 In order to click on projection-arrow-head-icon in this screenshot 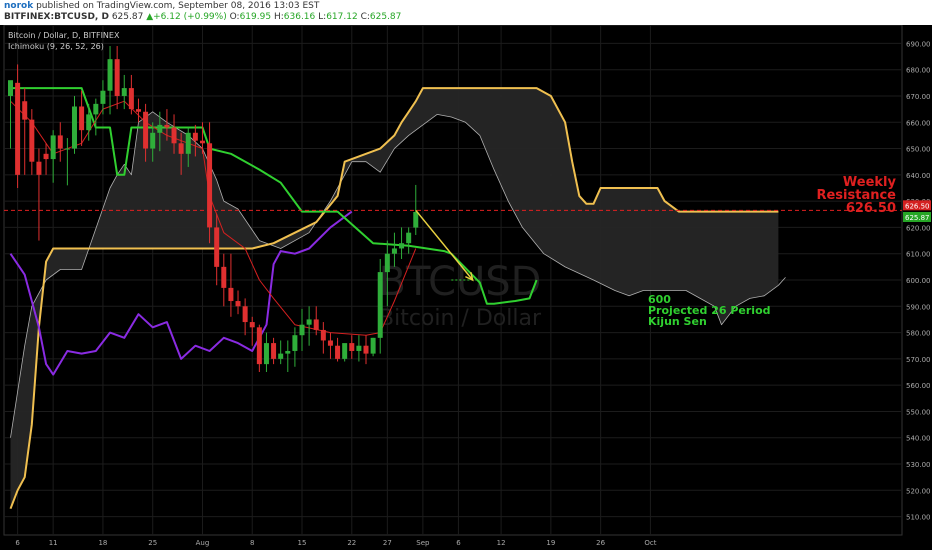, I will do `click(469, 277)`.